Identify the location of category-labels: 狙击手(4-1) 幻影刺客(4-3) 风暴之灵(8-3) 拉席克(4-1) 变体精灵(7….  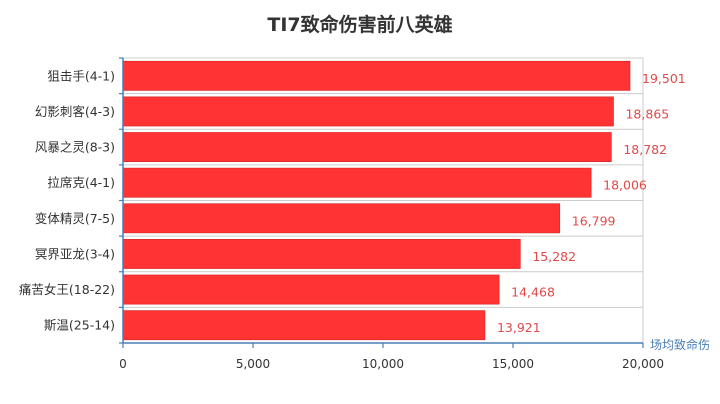
(67, 200).